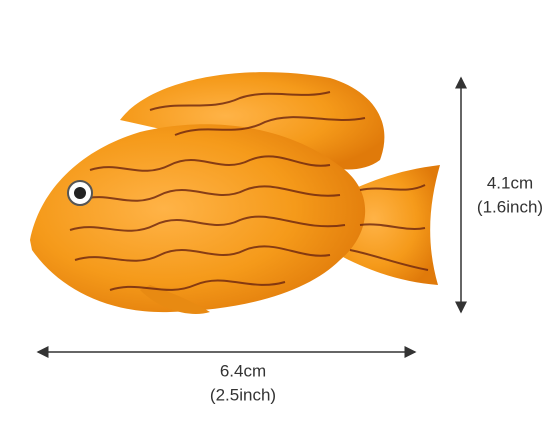 The height and width of the screenshot is (422, 560). Describe the element at coordinates (243, 394) in the screenshot. I see `width-imperial: (2.5inch)` at that location.